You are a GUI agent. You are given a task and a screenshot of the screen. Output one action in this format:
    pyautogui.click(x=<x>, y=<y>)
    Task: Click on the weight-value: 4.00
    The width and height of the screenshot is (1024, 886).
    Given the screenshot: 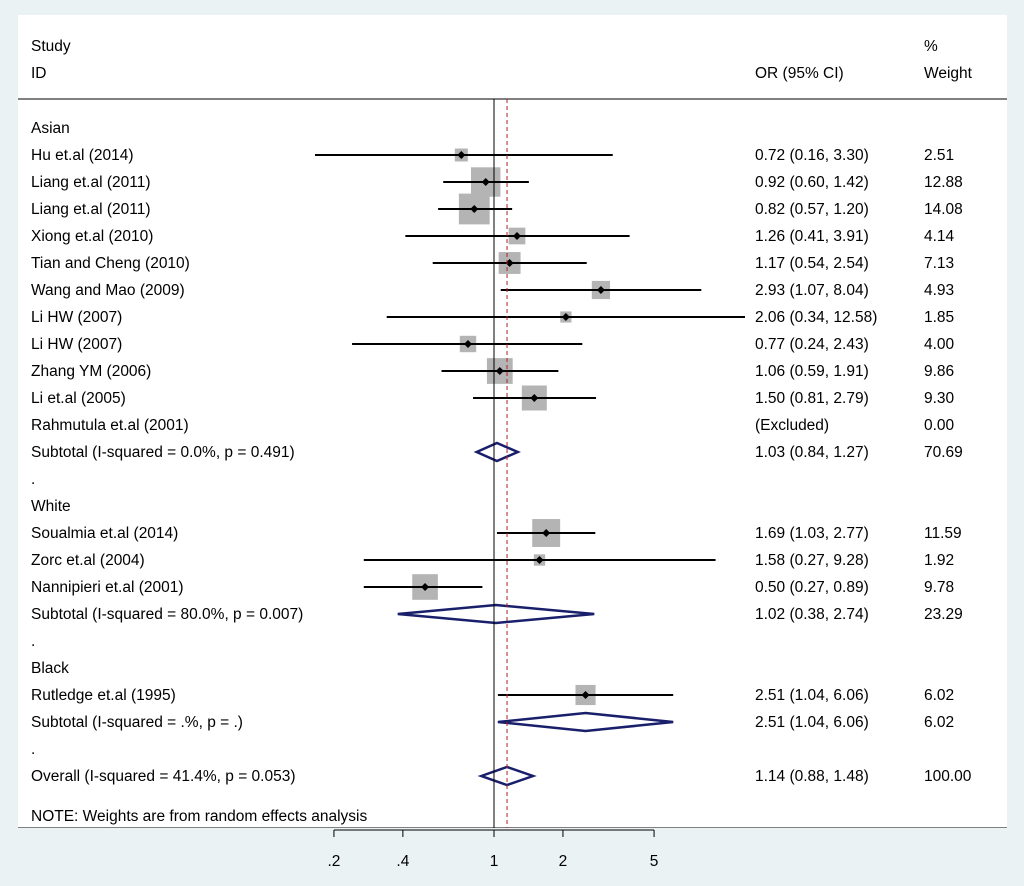 What is the action you would take?
    pyautogui.click(x=939, y=344)
    